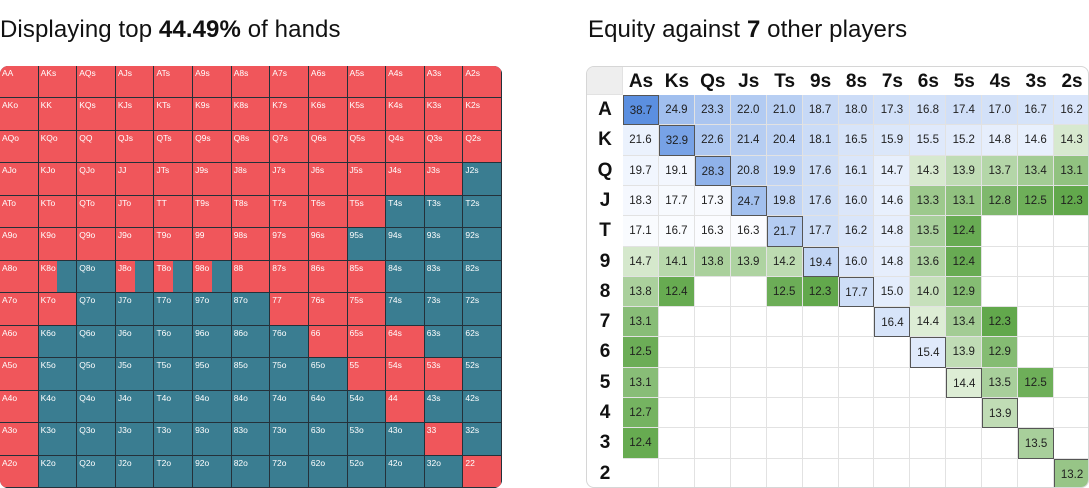 This screenshot has height=488, width=1089. I want to click on hand-cell: KQo, so click(58, 147).